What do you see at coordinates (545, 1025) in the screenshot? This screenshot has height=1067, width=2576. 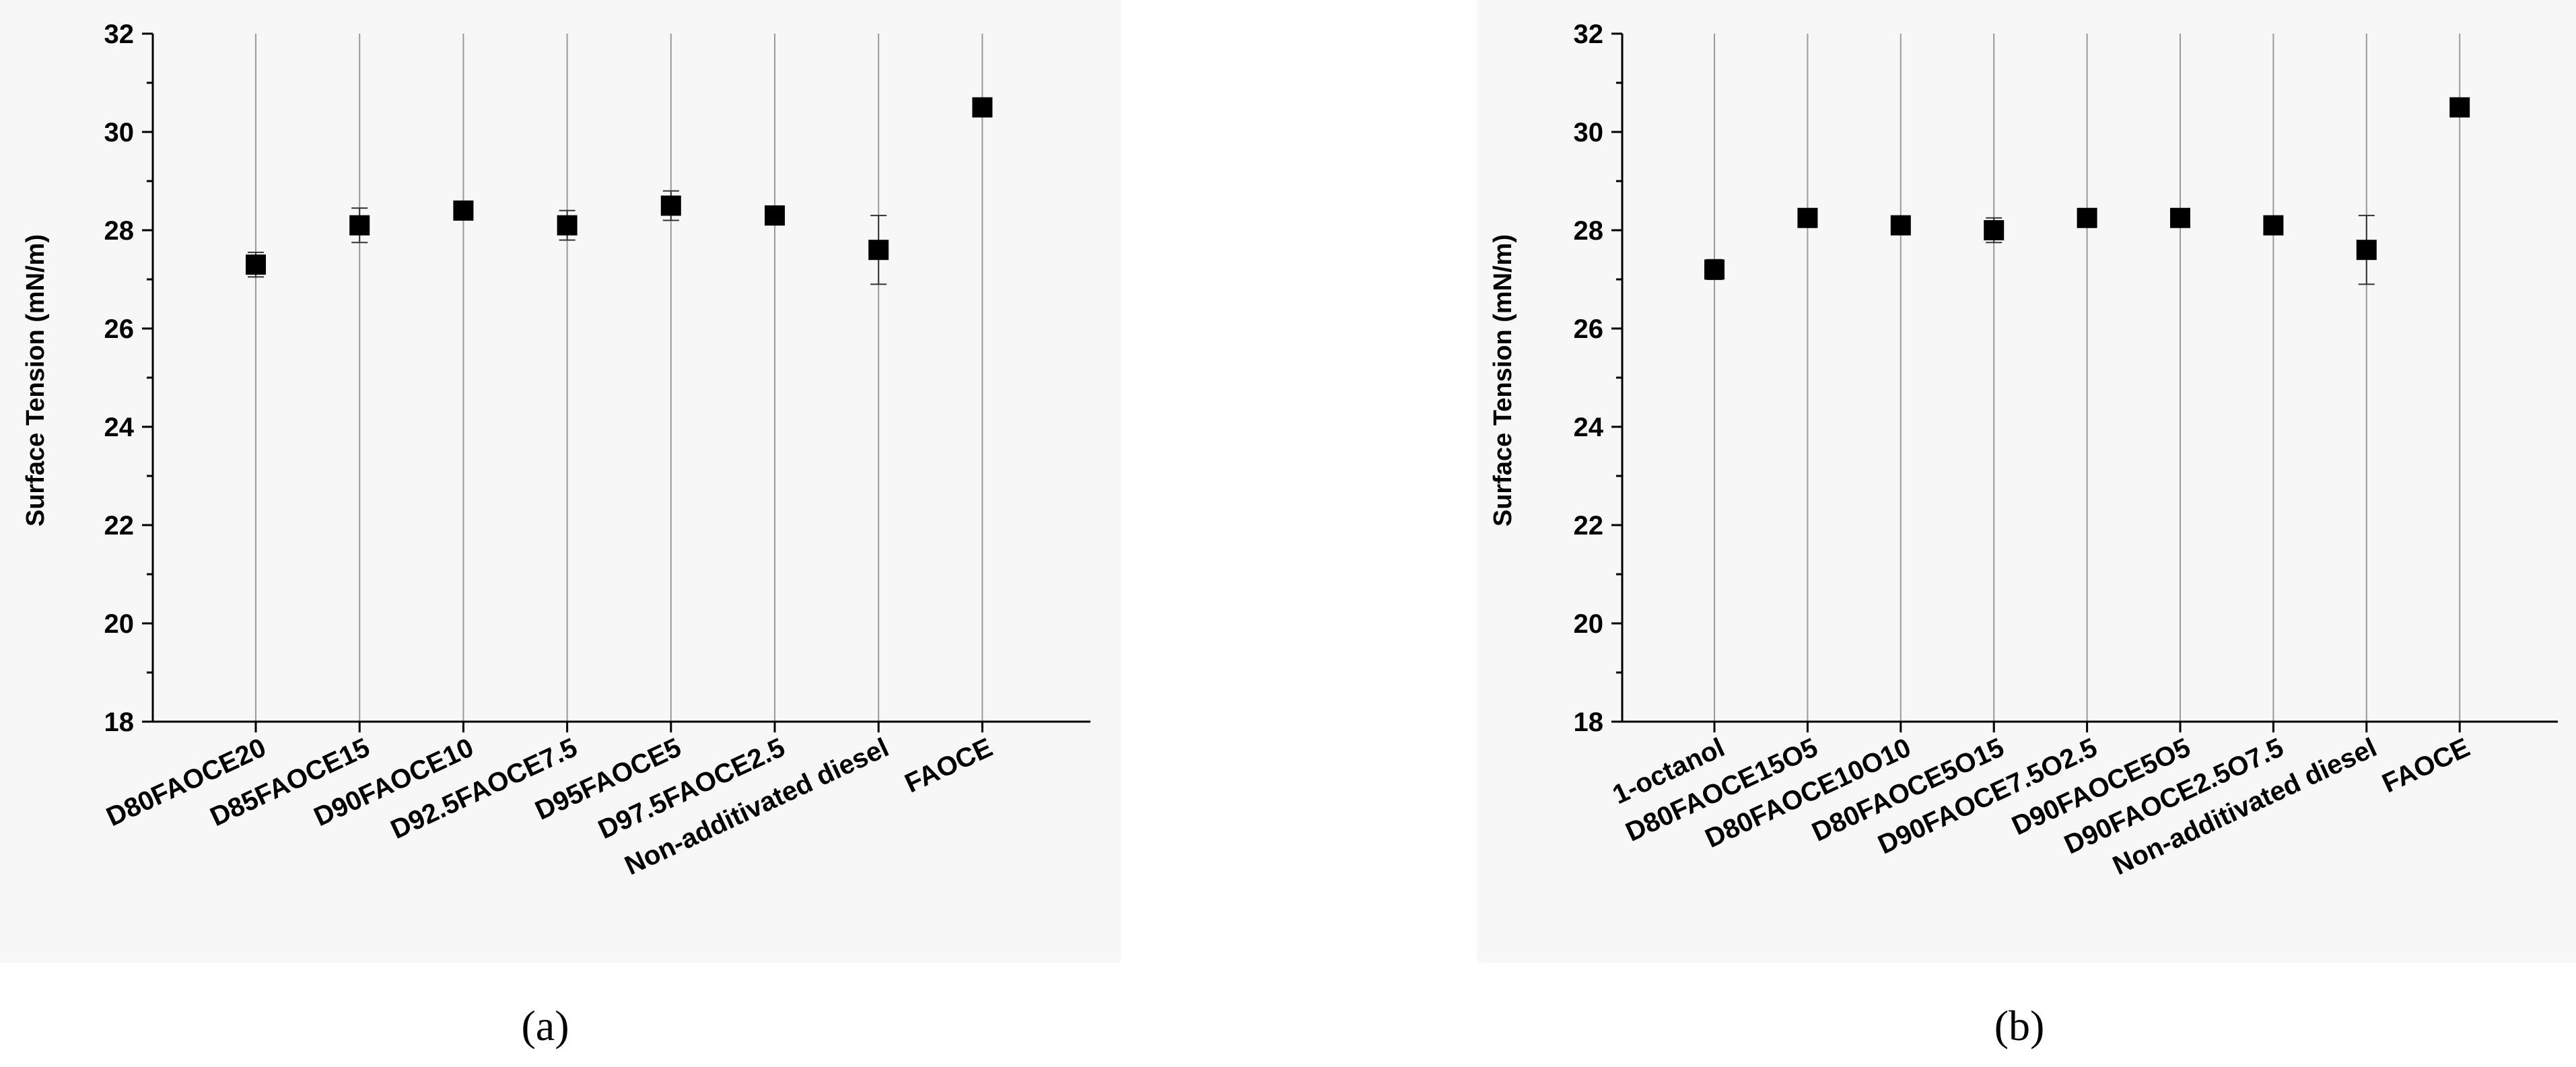 I see `chart-a-panel-label: (a)` at bounding box center [545, 1025].